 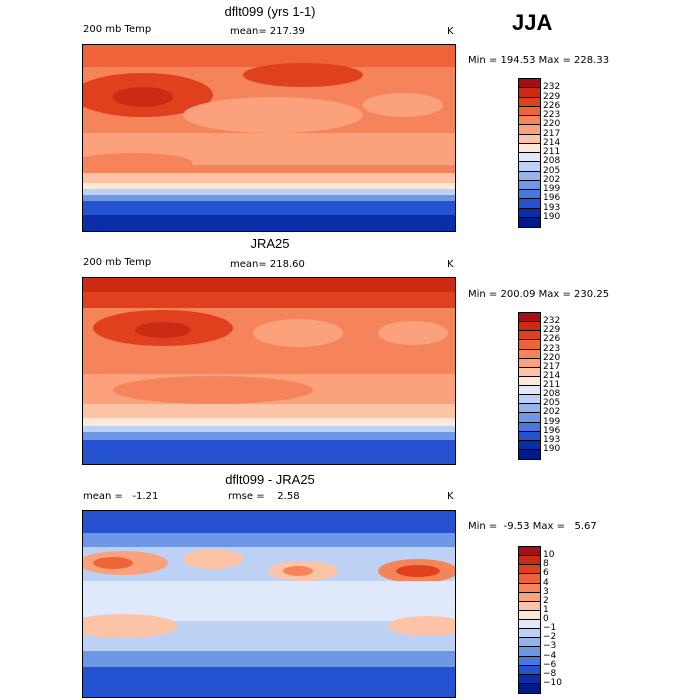 What do you see at coordinates (163, 330) in the screenshot?
I see `panel-2-asia-core` at bounding box center [163, 330].